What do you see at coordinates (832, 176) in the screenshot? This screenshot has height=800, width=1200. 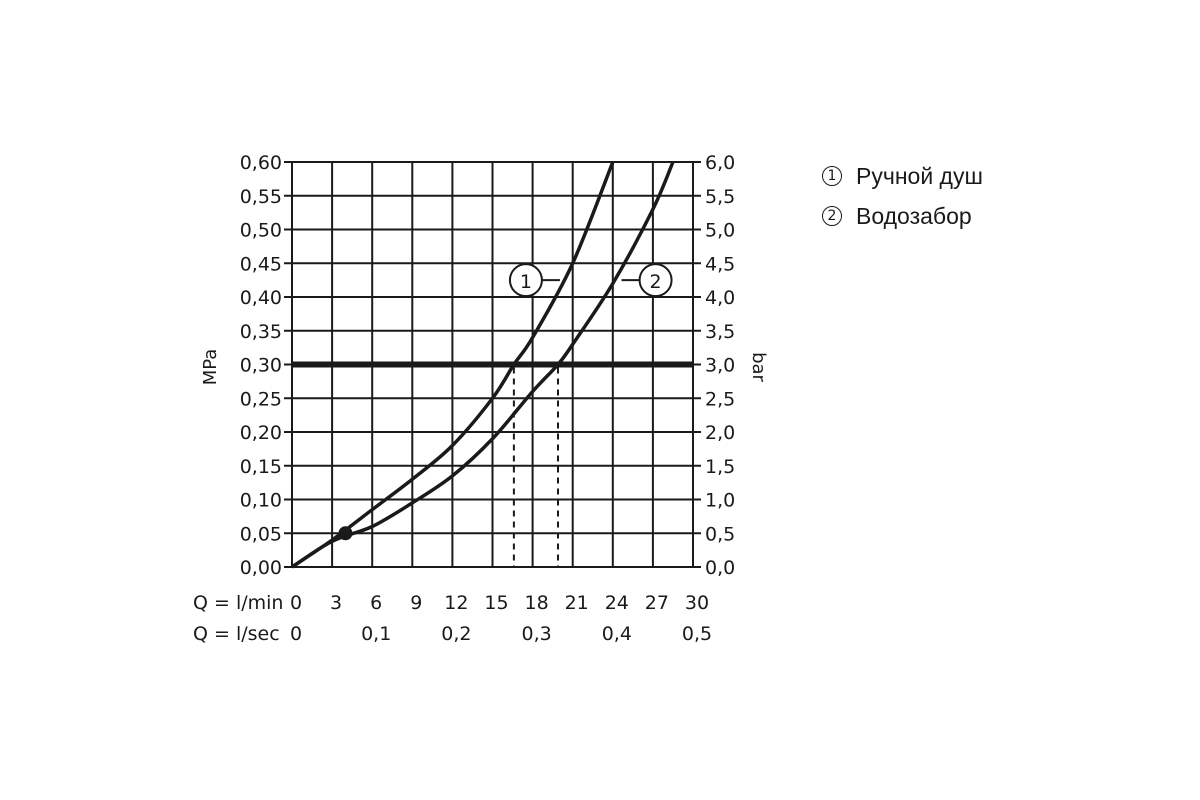 I see `legend-number: 1` at bounding box center [832, 176].